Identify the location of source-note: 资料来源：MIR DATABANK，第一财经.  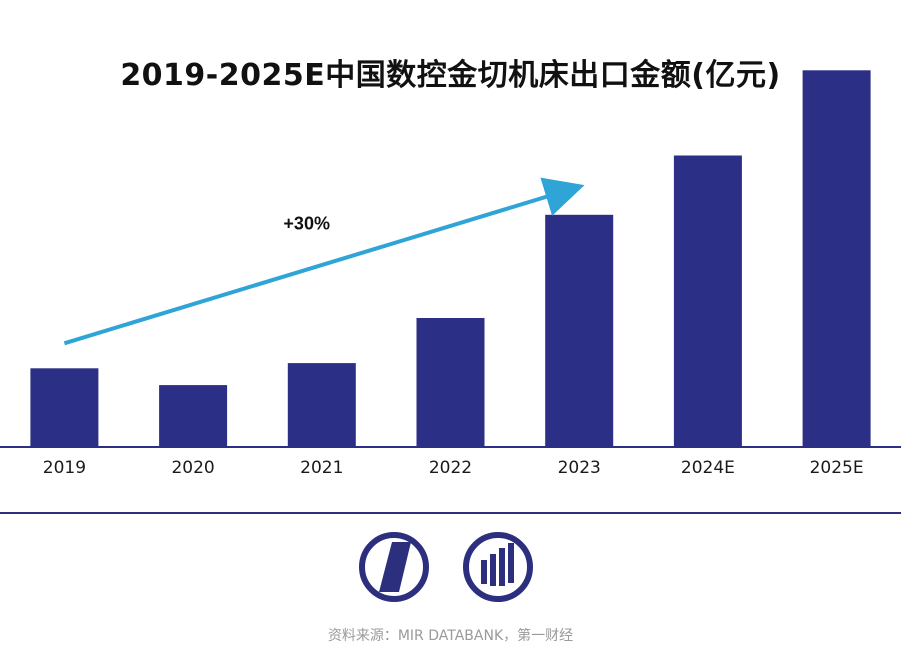
(450, 636).